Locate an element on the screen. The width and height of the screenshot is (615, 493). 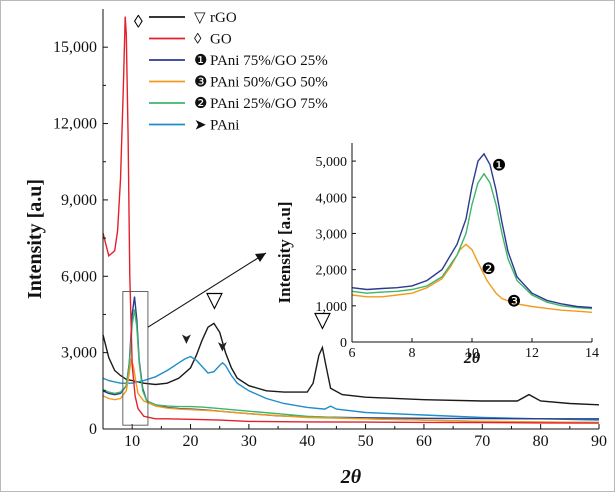
main-y-tick-label: 15,000 is located at coordinates (75, 47).